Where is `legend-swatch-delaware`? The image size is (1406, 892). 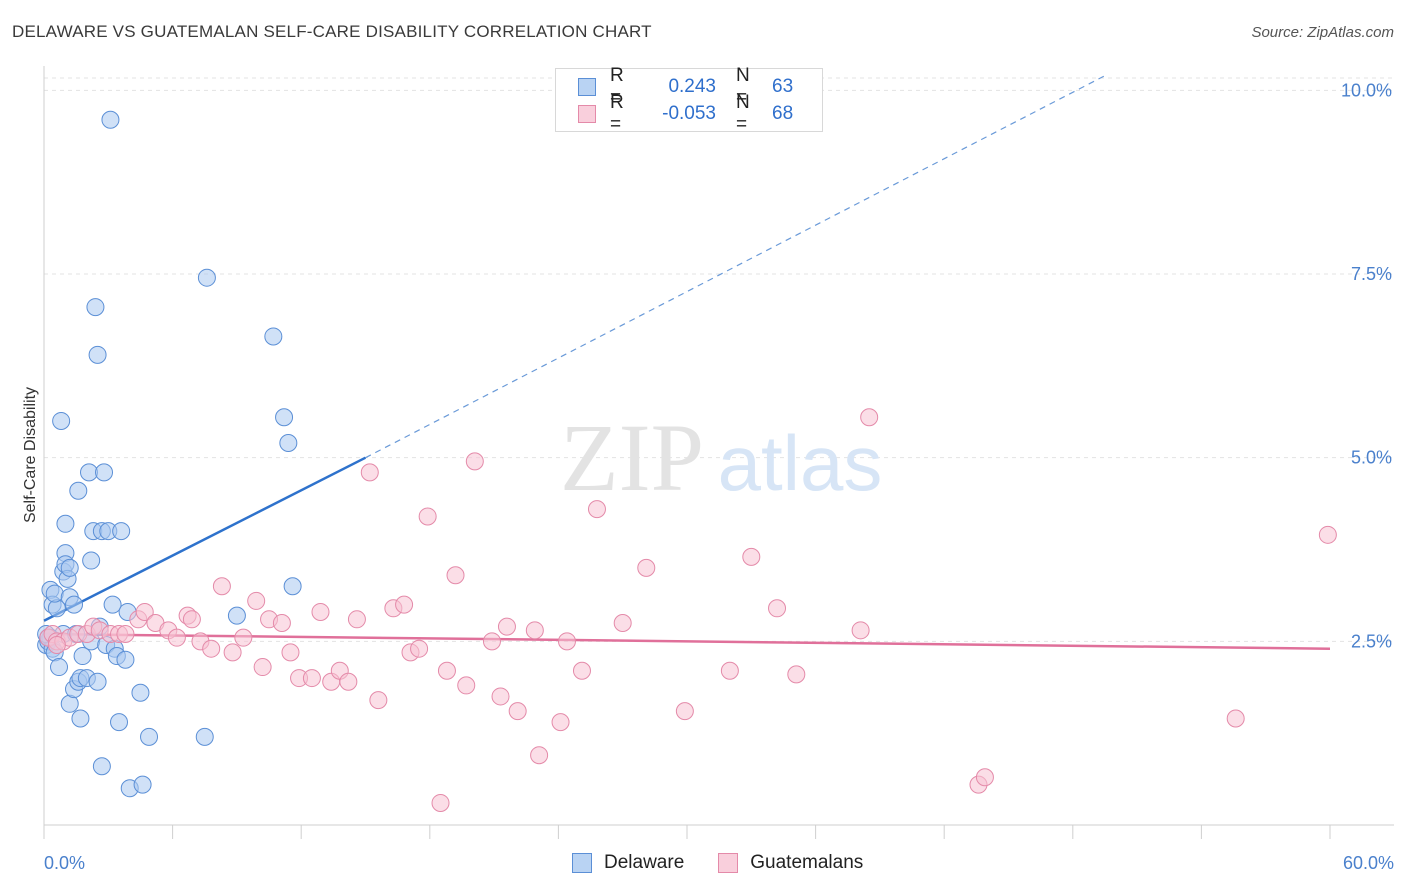 legend-swatch-delaware is located at coordinates (587, 87).